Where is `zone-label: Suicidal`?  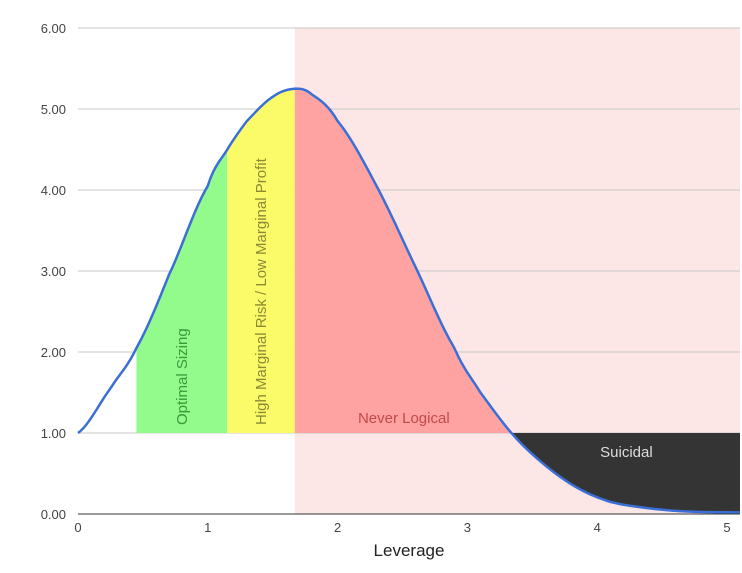 zone-label: Suicidal is located at coordinates (626, 452).